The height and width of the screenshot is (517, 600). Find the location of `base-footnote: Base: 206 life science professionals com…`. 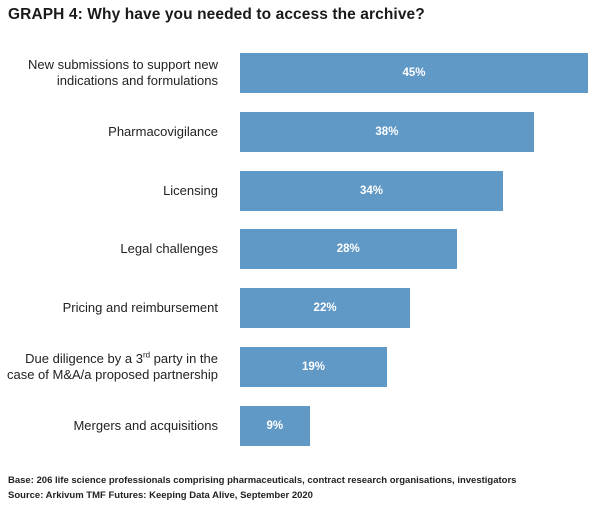

base-footnote: Base: 206 life science professionals com… is located at coordinates (262, 480).